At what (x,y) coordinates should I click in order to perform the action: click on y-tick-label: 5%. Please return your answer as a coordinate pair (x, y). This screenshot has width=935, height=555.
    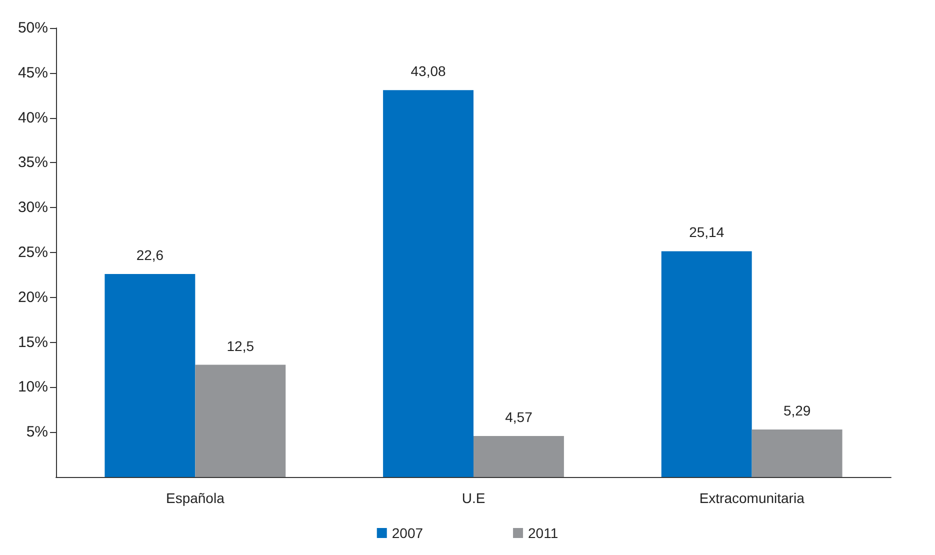
    Looking at the image, I should click on (37, 432).